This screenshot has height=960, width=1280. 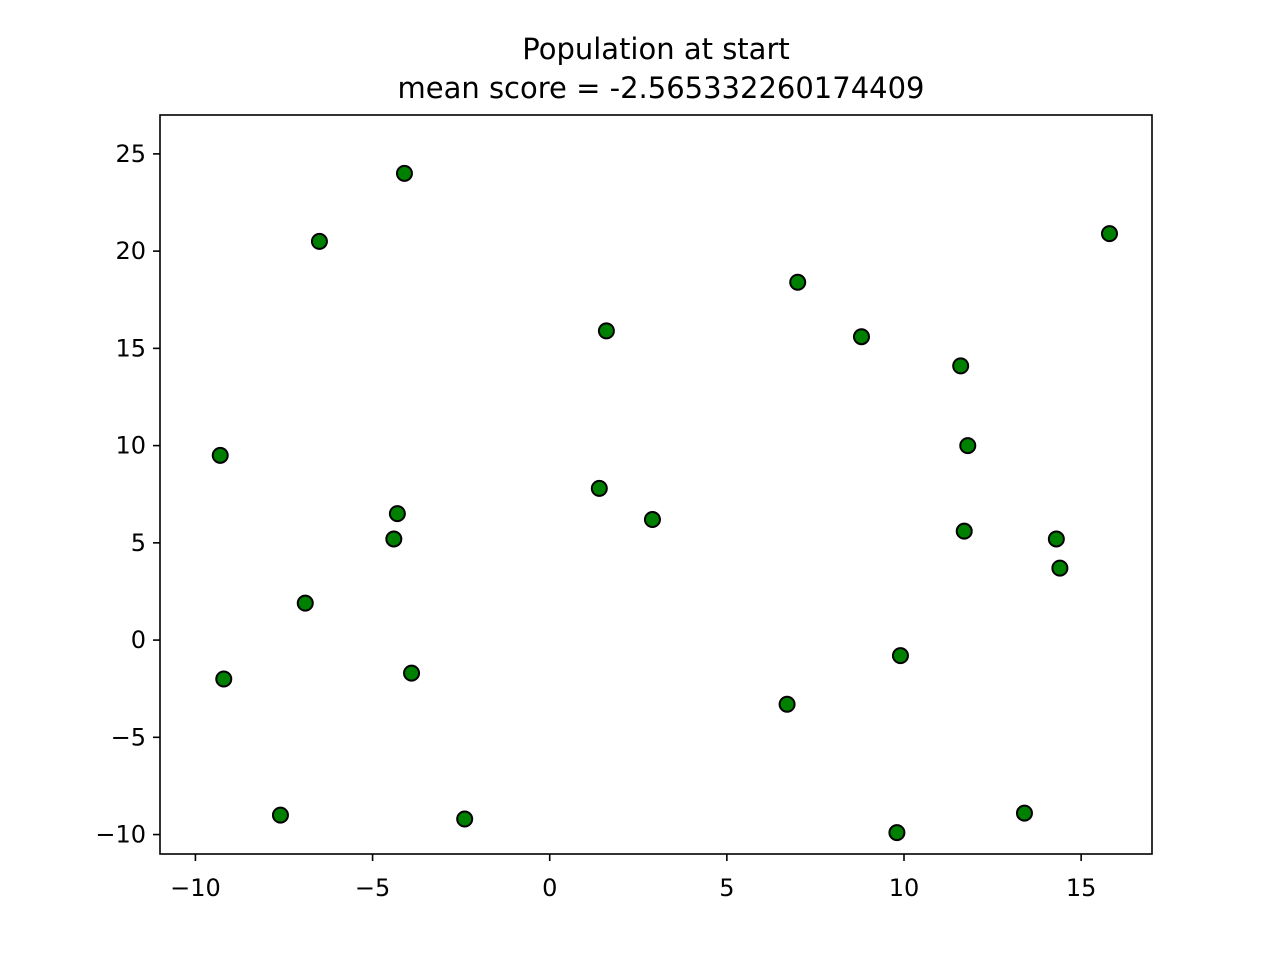 What do you see at coordinates (1081, 888) in the screenshot?
I see `x-tick-label: 15` at bounding box center [1081, 888].